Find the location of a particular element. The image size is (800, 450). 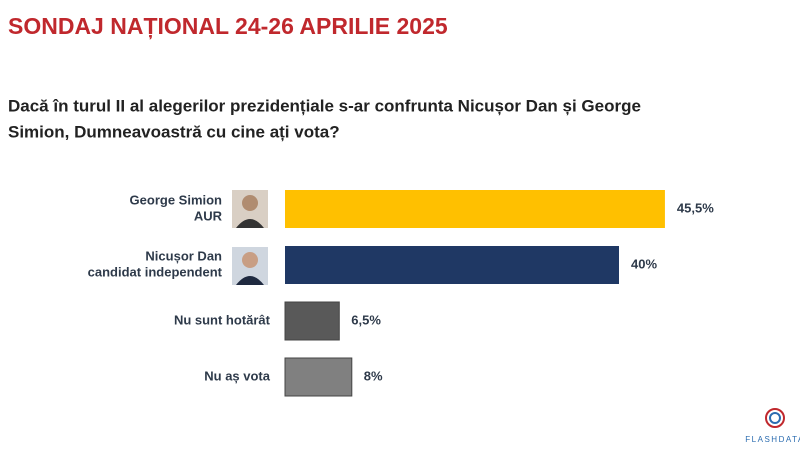

category-label: George Simion is located at coordinates (176, 199).